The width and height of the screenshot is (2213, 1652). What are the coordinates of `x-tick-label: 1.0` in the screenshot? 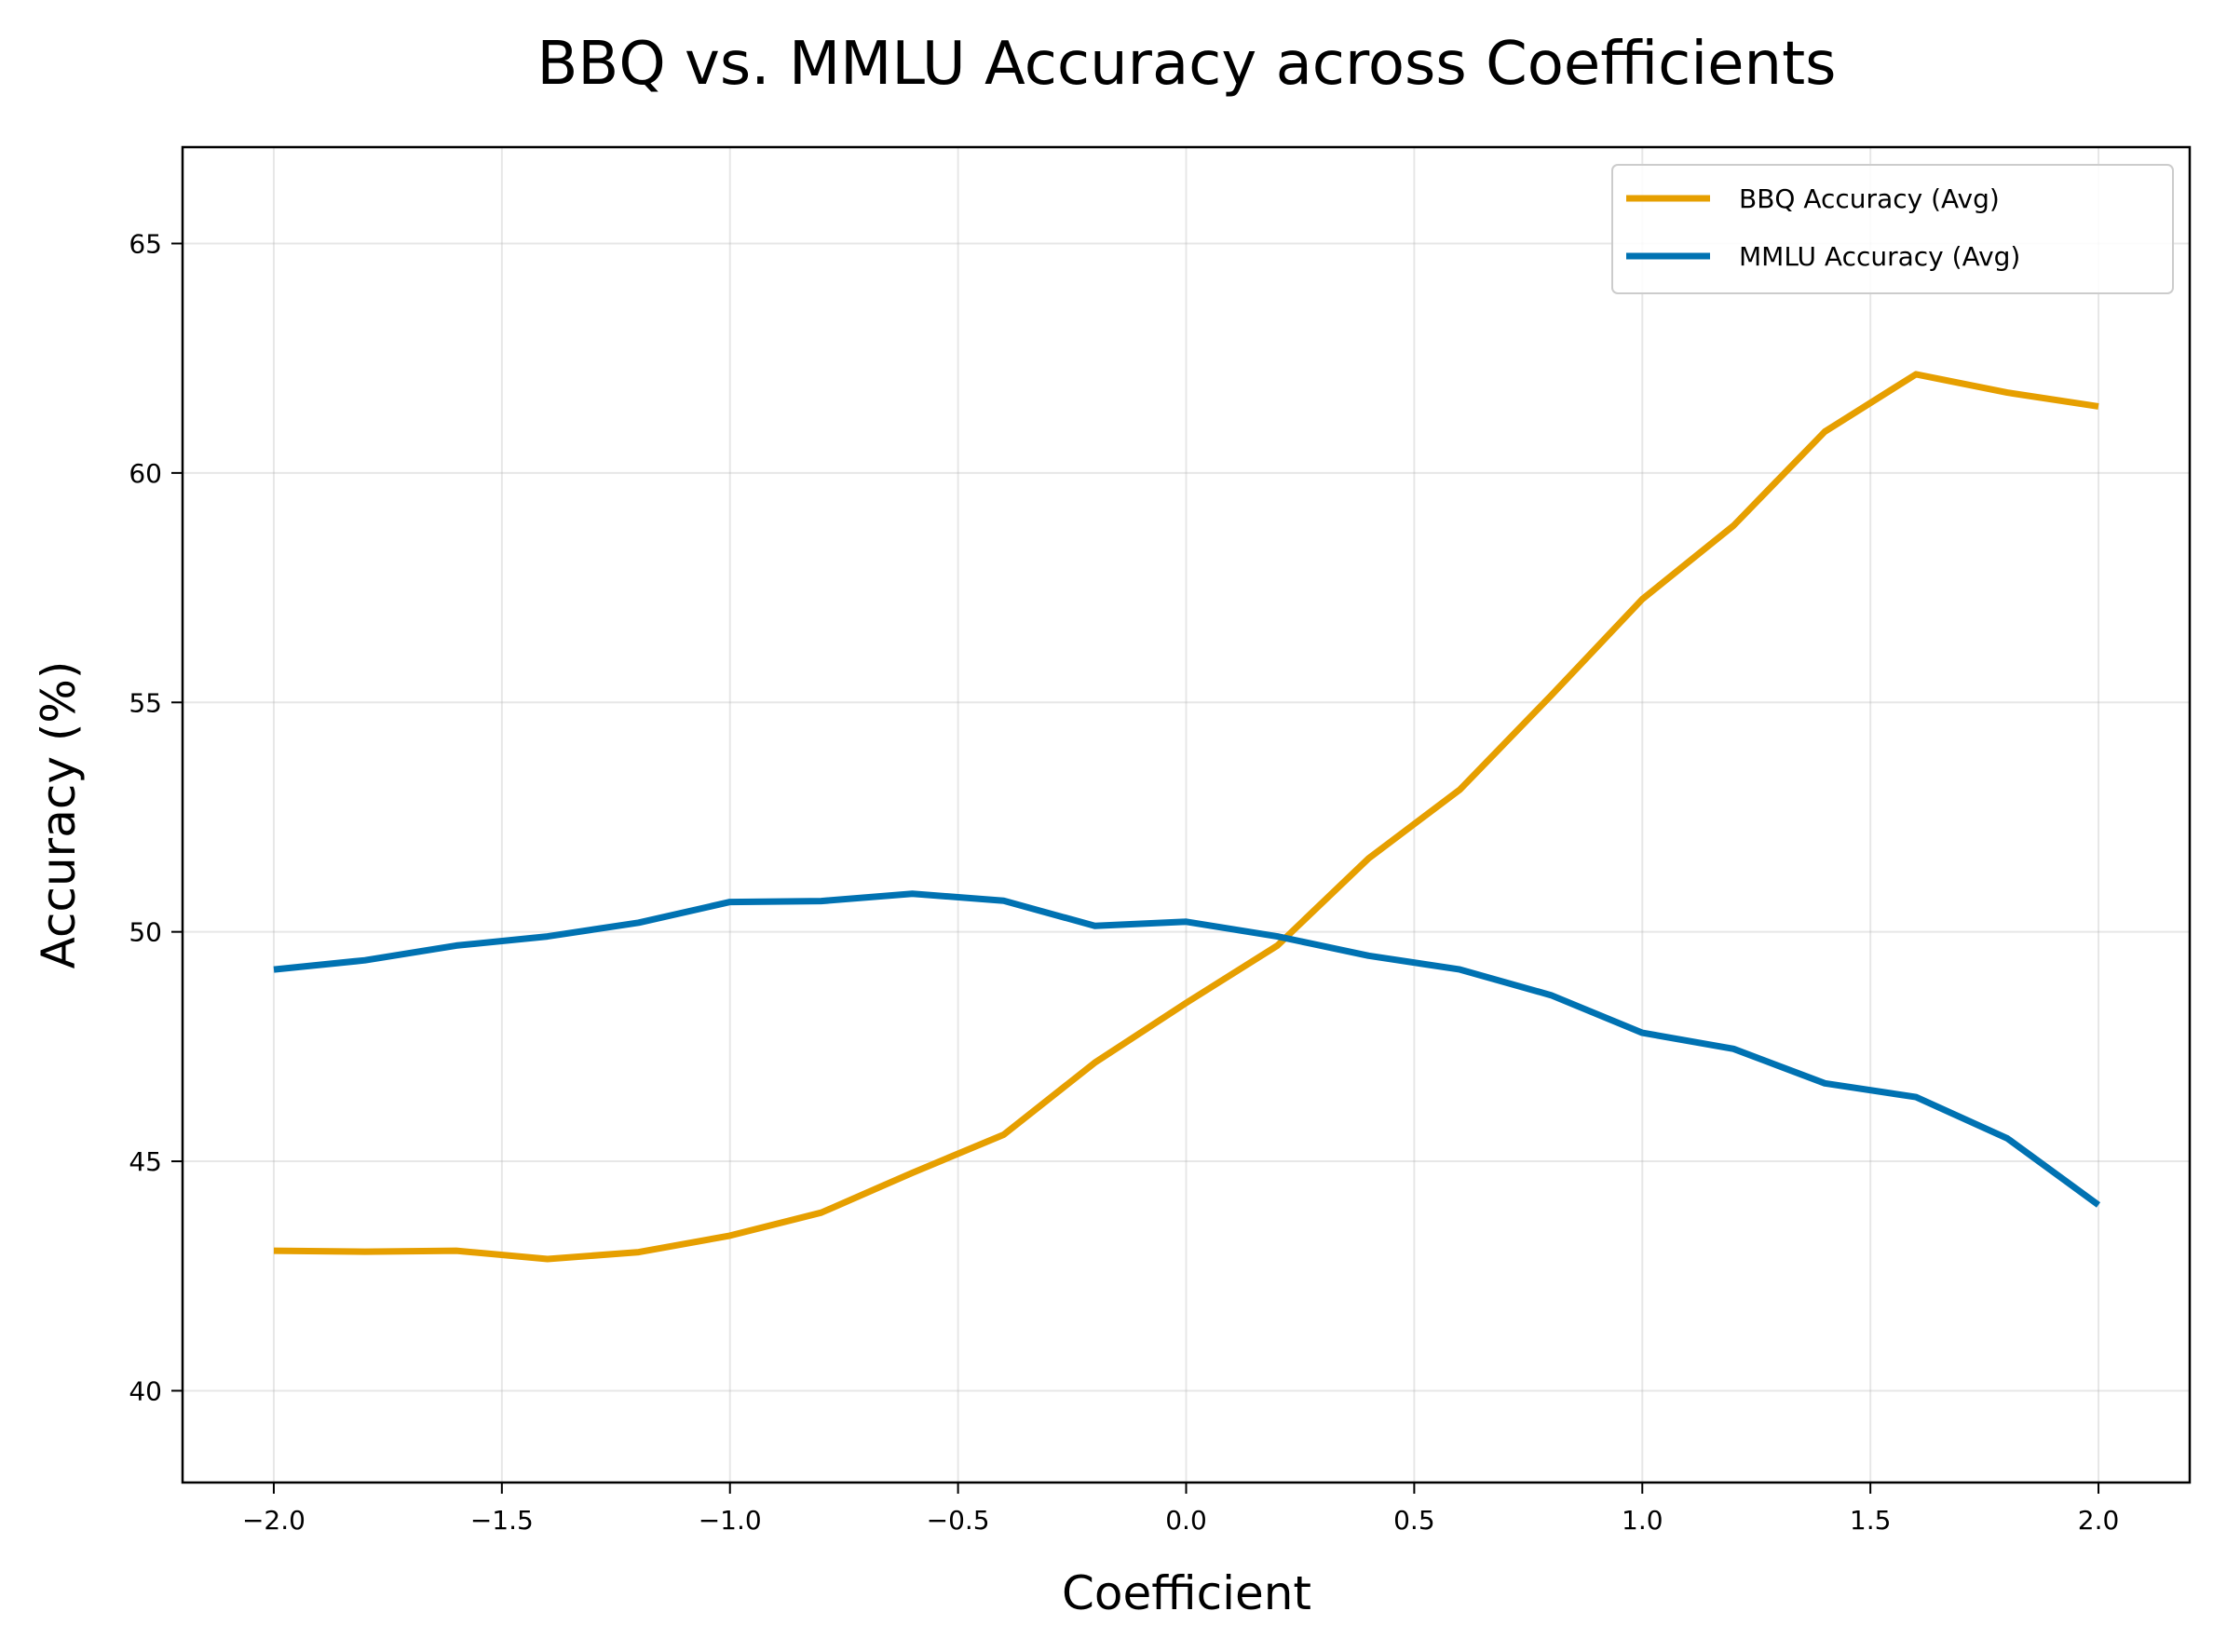 It's located at (1643, 1520).